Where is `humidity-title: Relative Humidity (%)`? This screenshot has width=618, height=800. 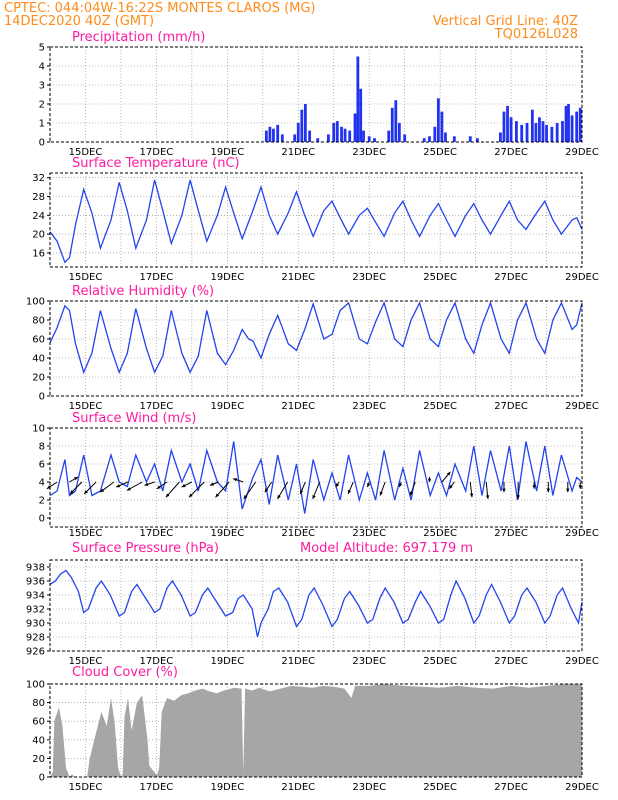
humidity-title: Relative Humidity (%) is located at coordinates (143, 291).